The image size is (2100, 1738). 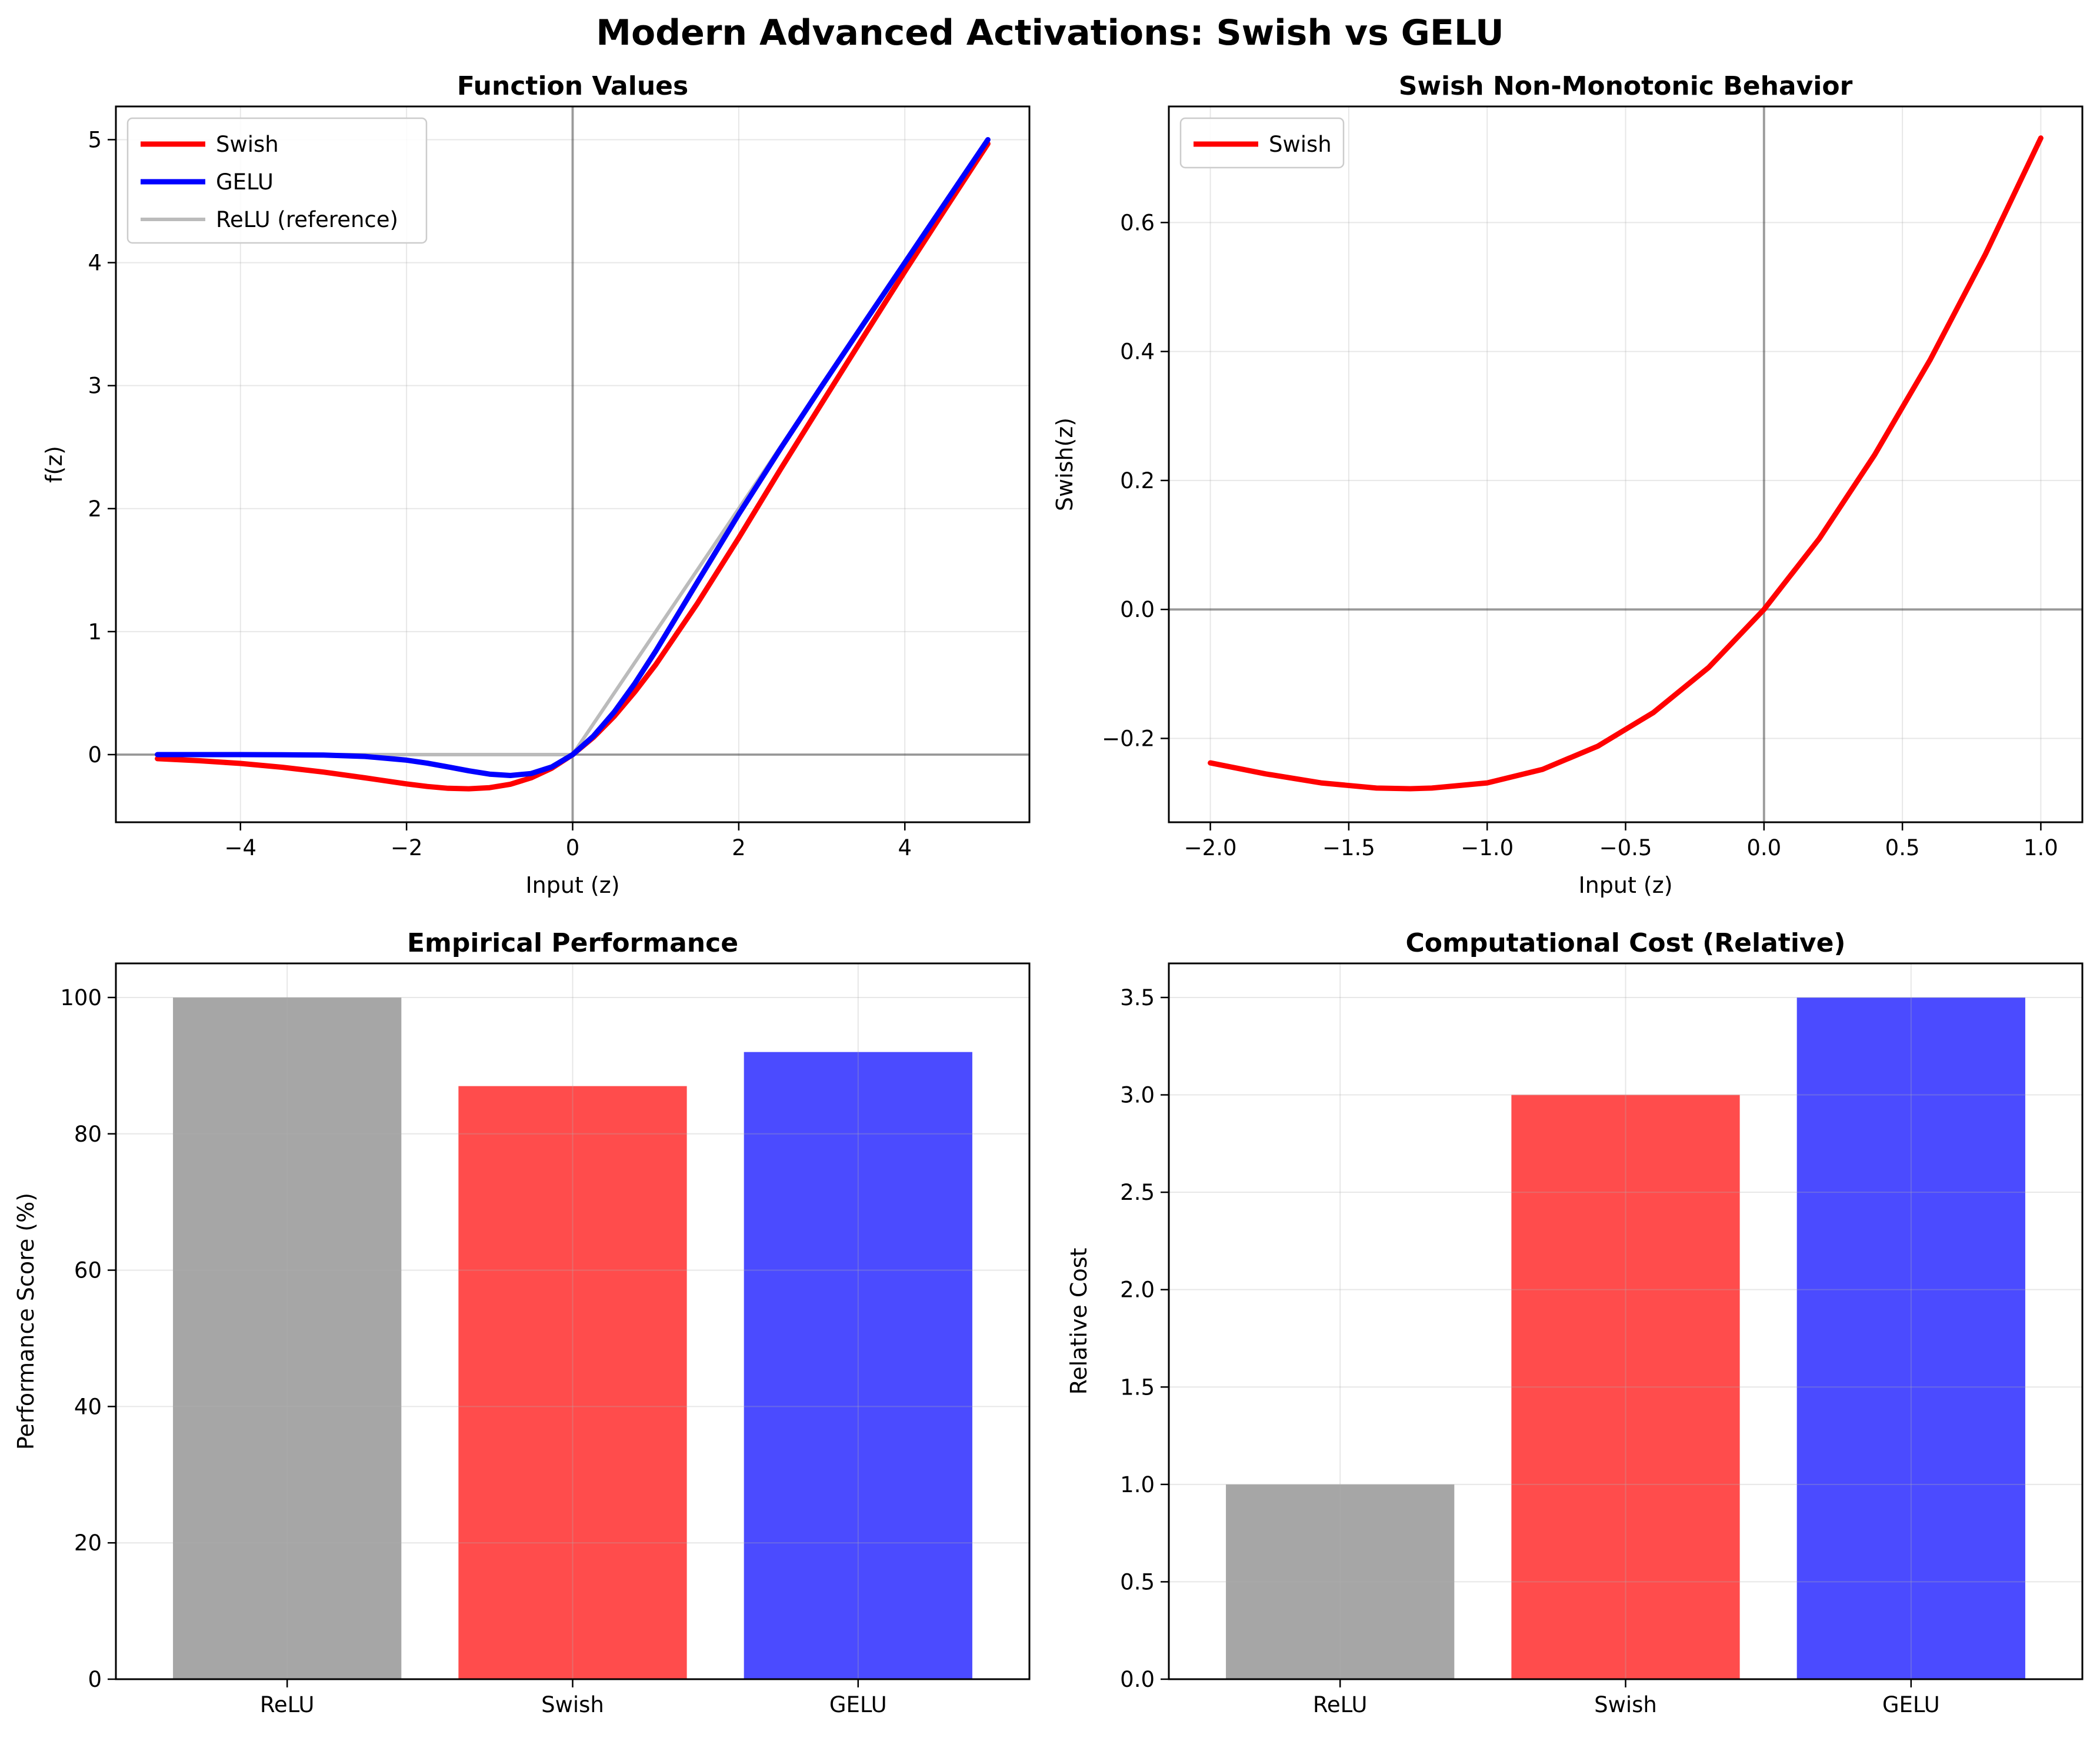 What do you see at coordinates (1137, 1192) in the screenshot?
I see `y-tick-label: 2.5` at bounding box center [1137, 1192].